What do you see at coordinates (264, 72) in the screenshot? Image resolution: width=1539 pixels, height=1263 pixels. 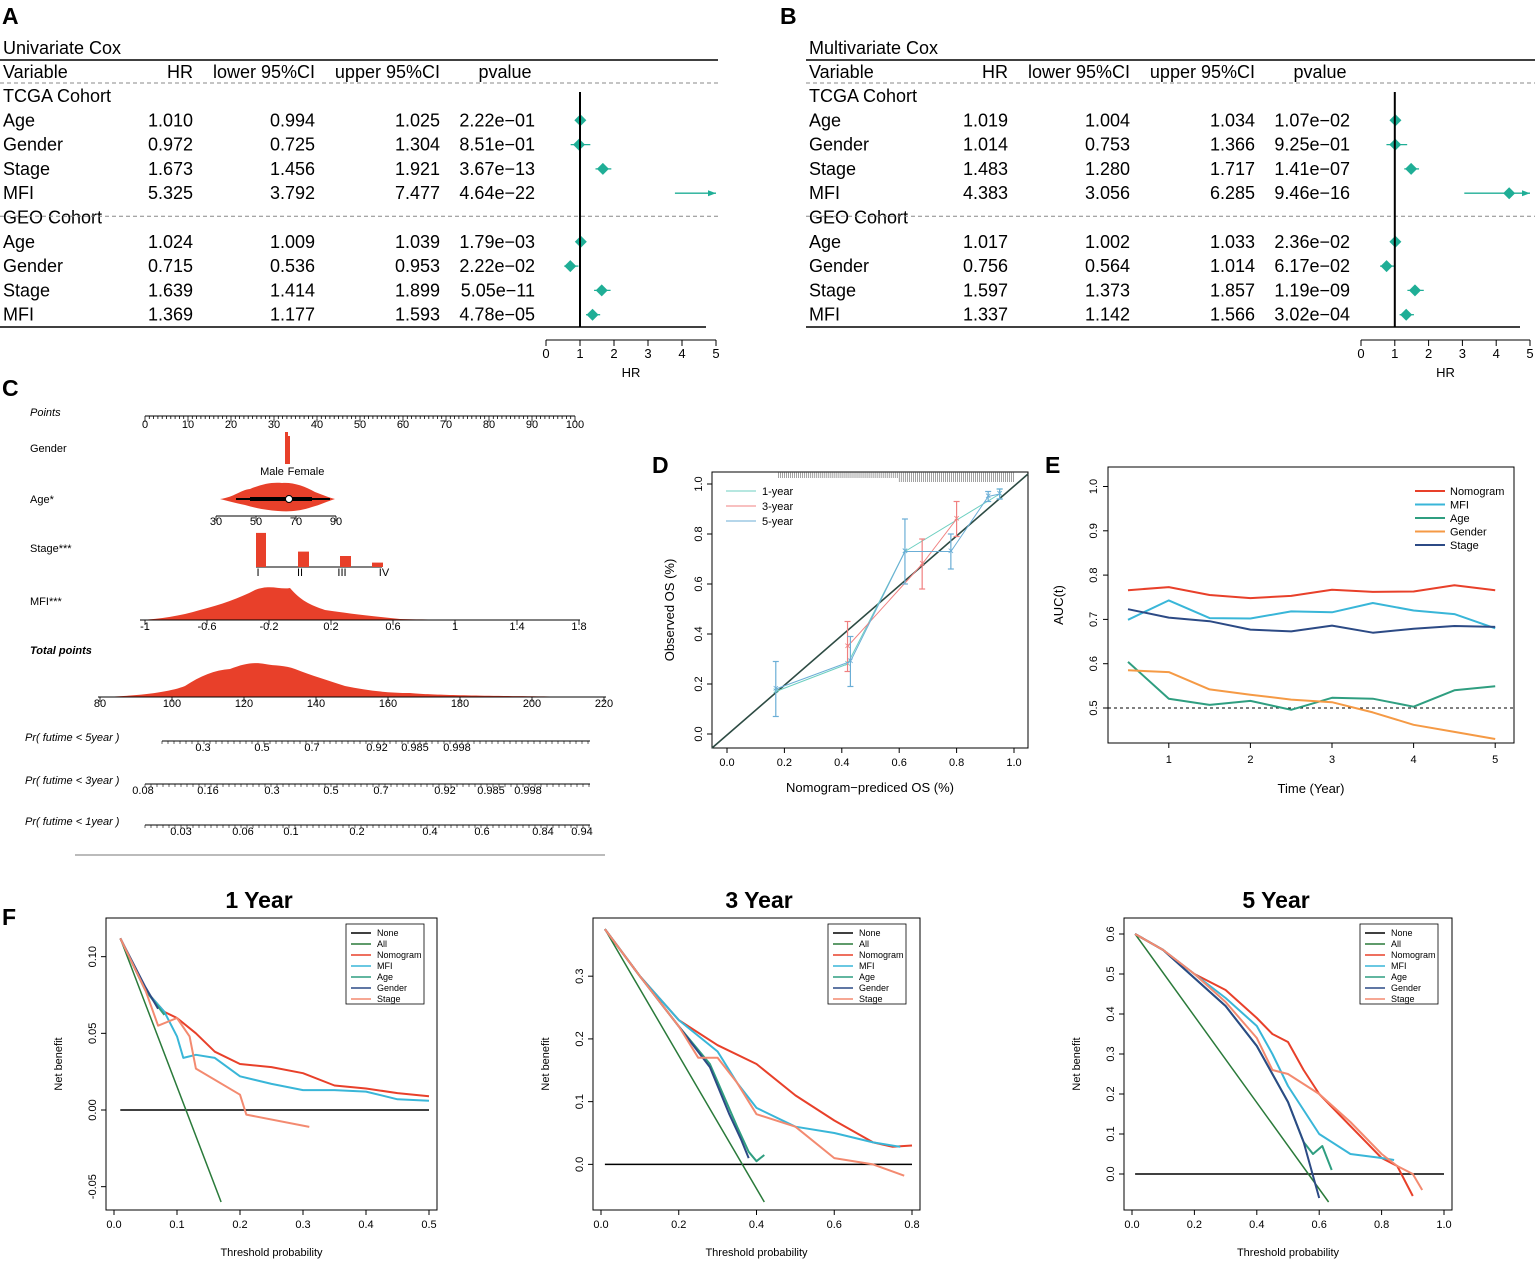 I see `forest-a-header-lower: lower 95%CI` at bounding box center [264, 72].